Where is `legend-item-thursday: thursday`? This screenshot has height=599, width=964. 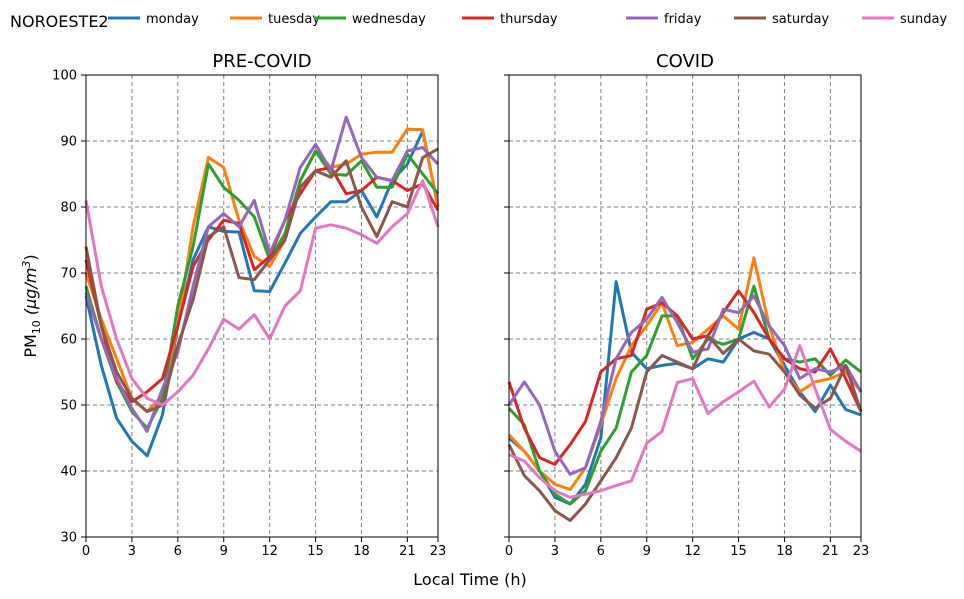 legend-item-thursday: thursday is located at coordinates (510, 19).